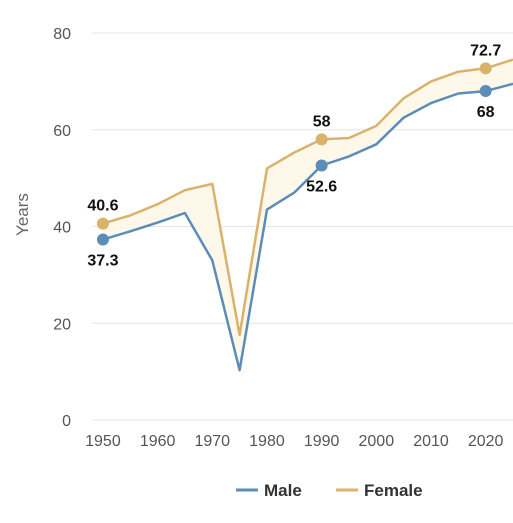  I want to click on x-tick-label: 1960, so click(158, 441).